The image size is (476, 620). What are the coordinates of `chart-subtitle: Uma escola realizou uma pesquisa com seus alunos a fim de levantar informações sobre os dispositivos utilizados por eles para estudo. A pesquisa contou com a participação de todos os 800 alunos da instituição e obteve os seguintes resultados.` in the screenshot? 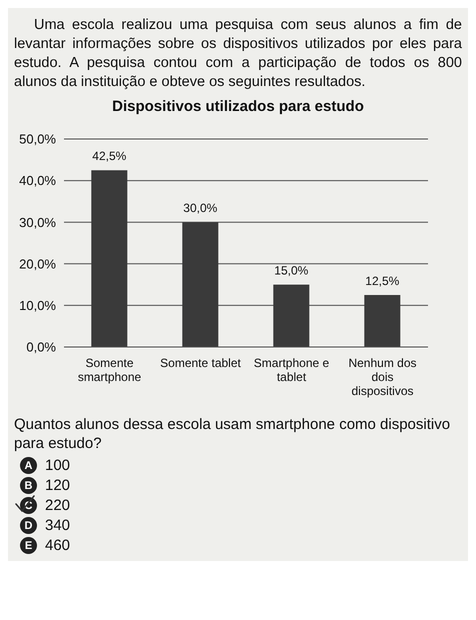 It's located at (238, 54).